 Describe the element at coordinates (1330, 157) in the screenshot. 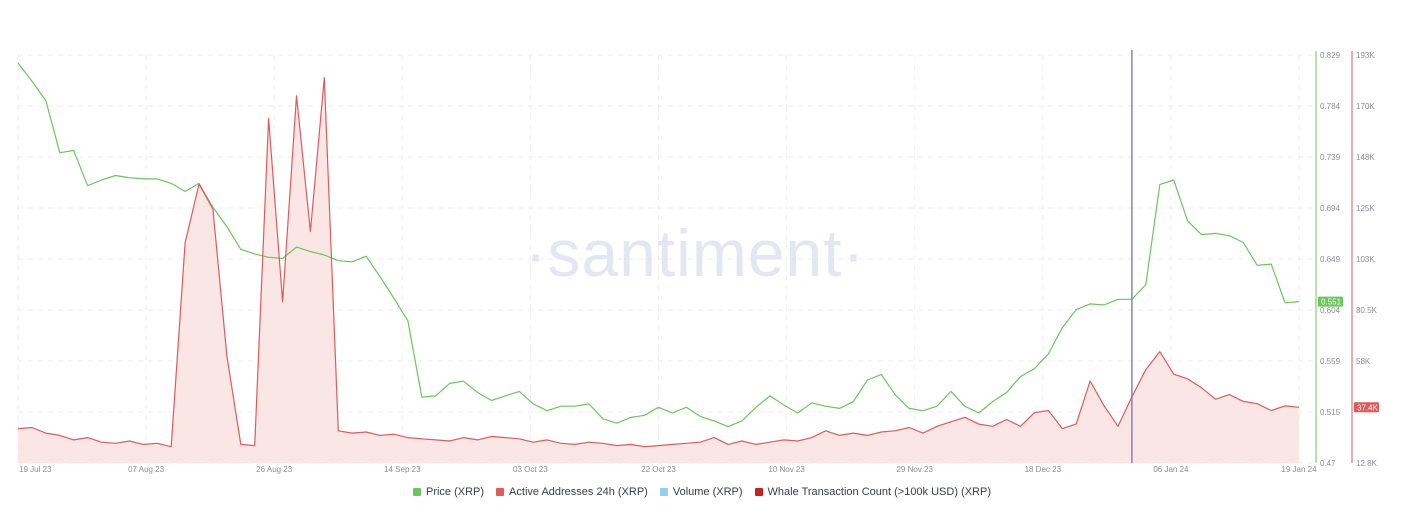

I see `price-tick-label: 0.739` at that location.